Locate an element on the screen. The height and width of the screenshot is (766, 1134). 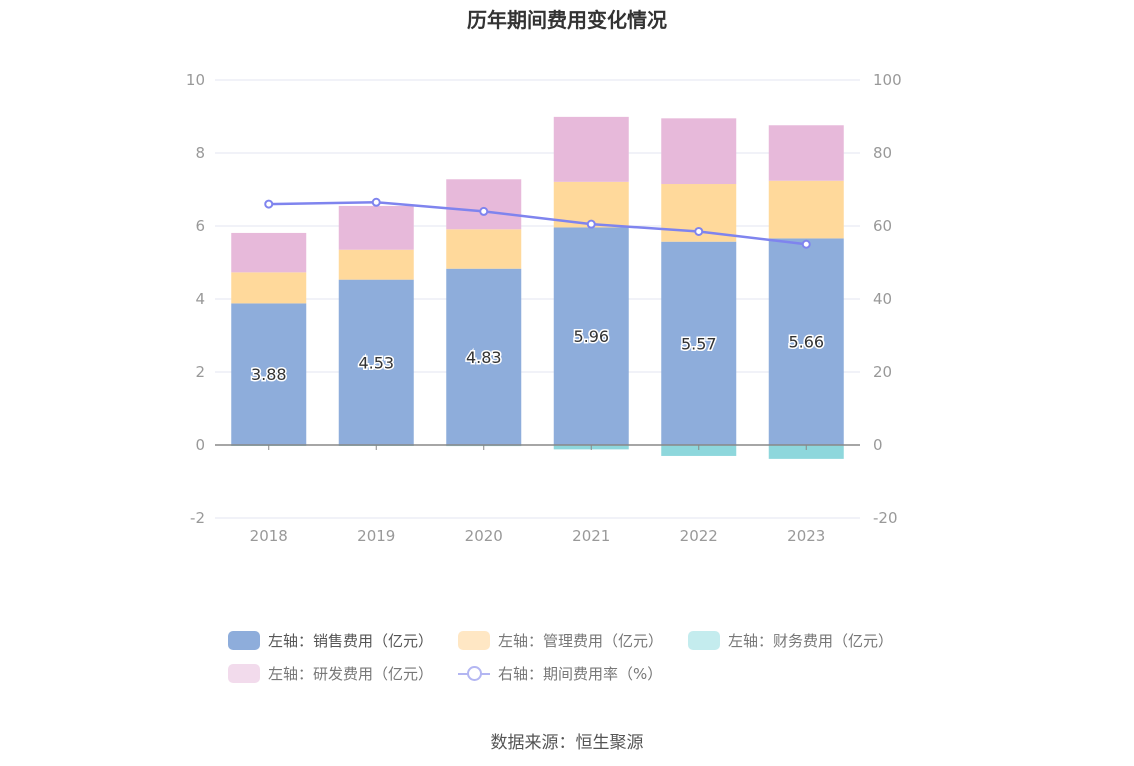
x-axis-tick-label: 2020 is located at coordinates (484, 536).